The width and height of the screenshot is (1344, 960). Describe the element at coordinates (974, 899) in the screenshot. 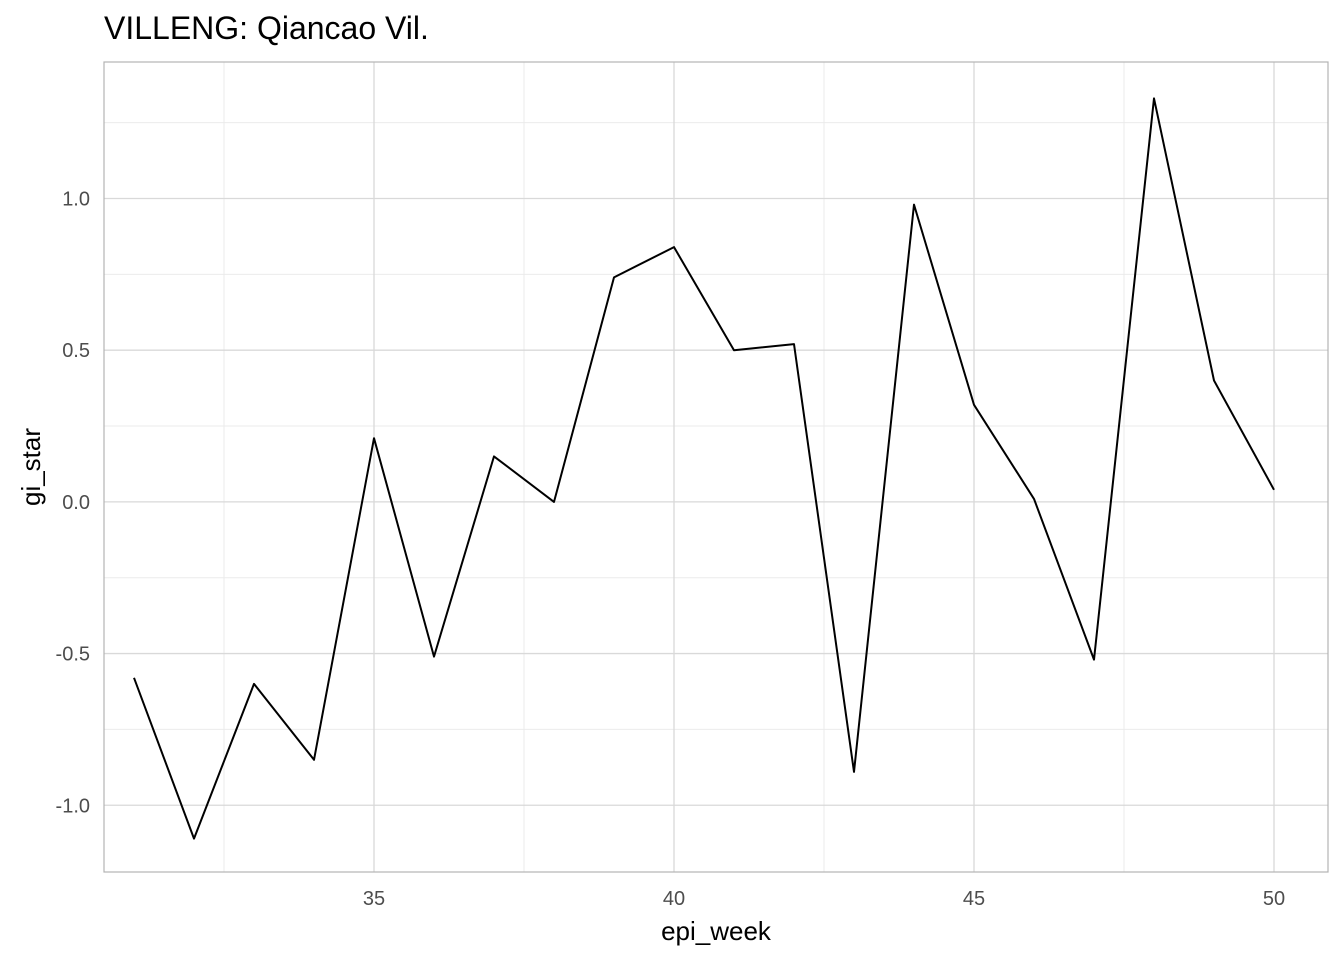

I see `x-tick-label: 45` at that location.